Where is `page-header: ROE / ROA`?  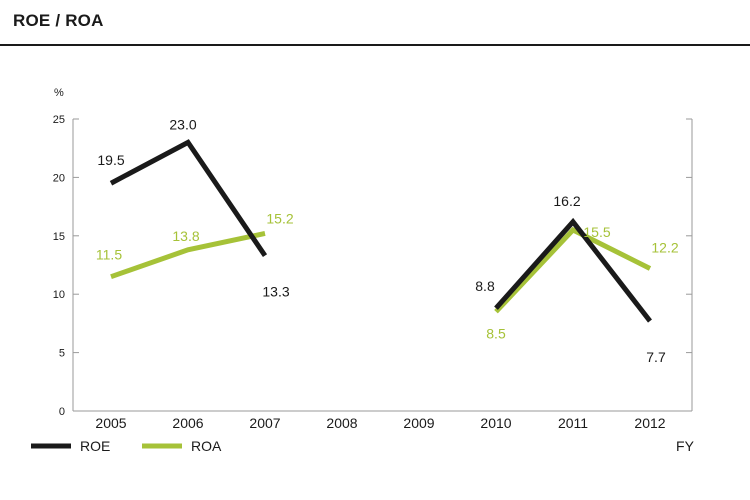 page-header: ROE / ROA is located at coordinates (375, 23).